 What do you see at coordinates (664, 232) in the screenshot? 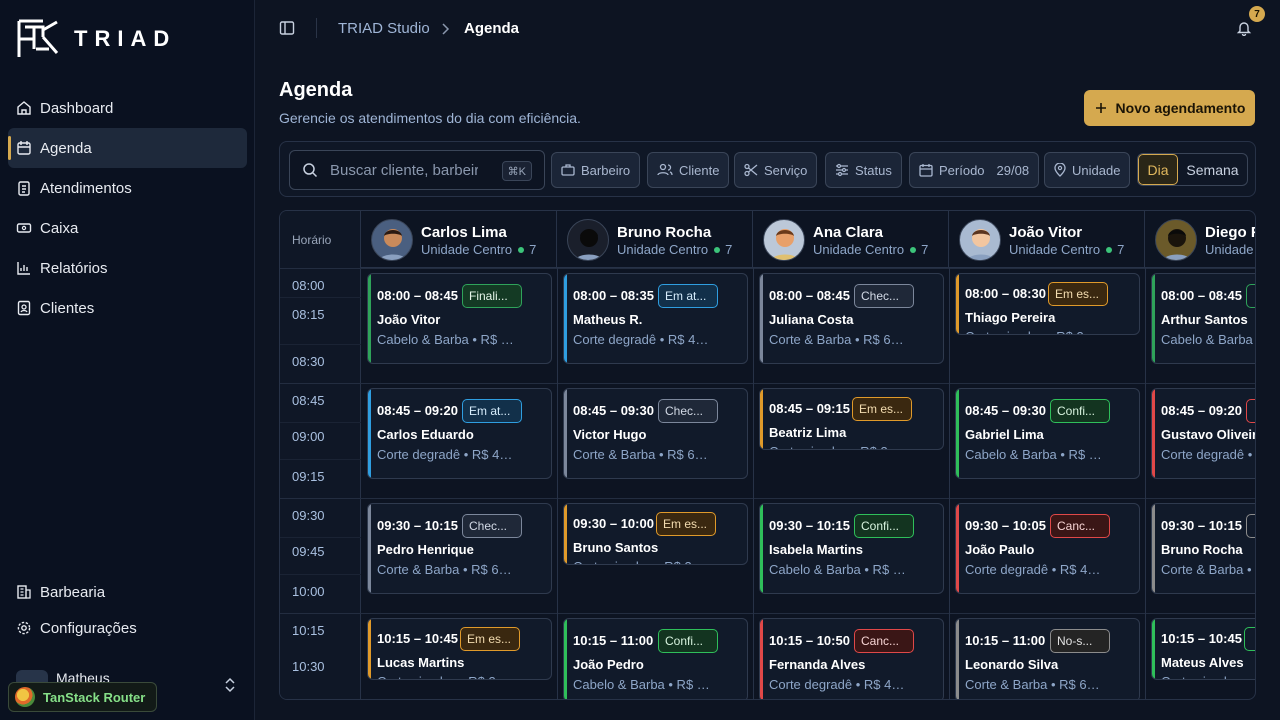
I see `barber-name: Bruno Rocha` at bounding box center [664, 232].